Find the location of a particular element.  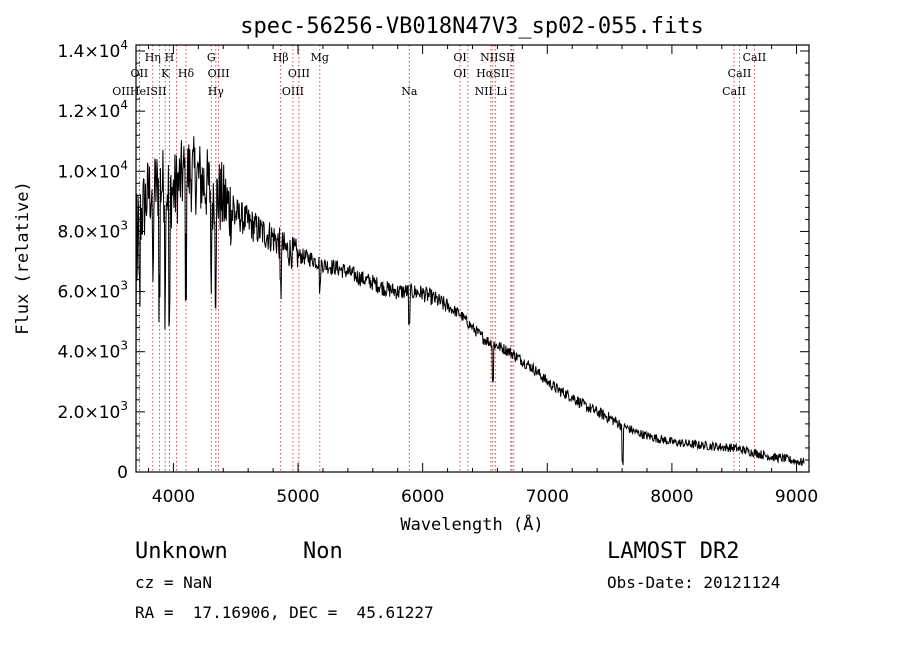

obs-date: Obs-Date: 20121124 is located at coordinates (694, 582).